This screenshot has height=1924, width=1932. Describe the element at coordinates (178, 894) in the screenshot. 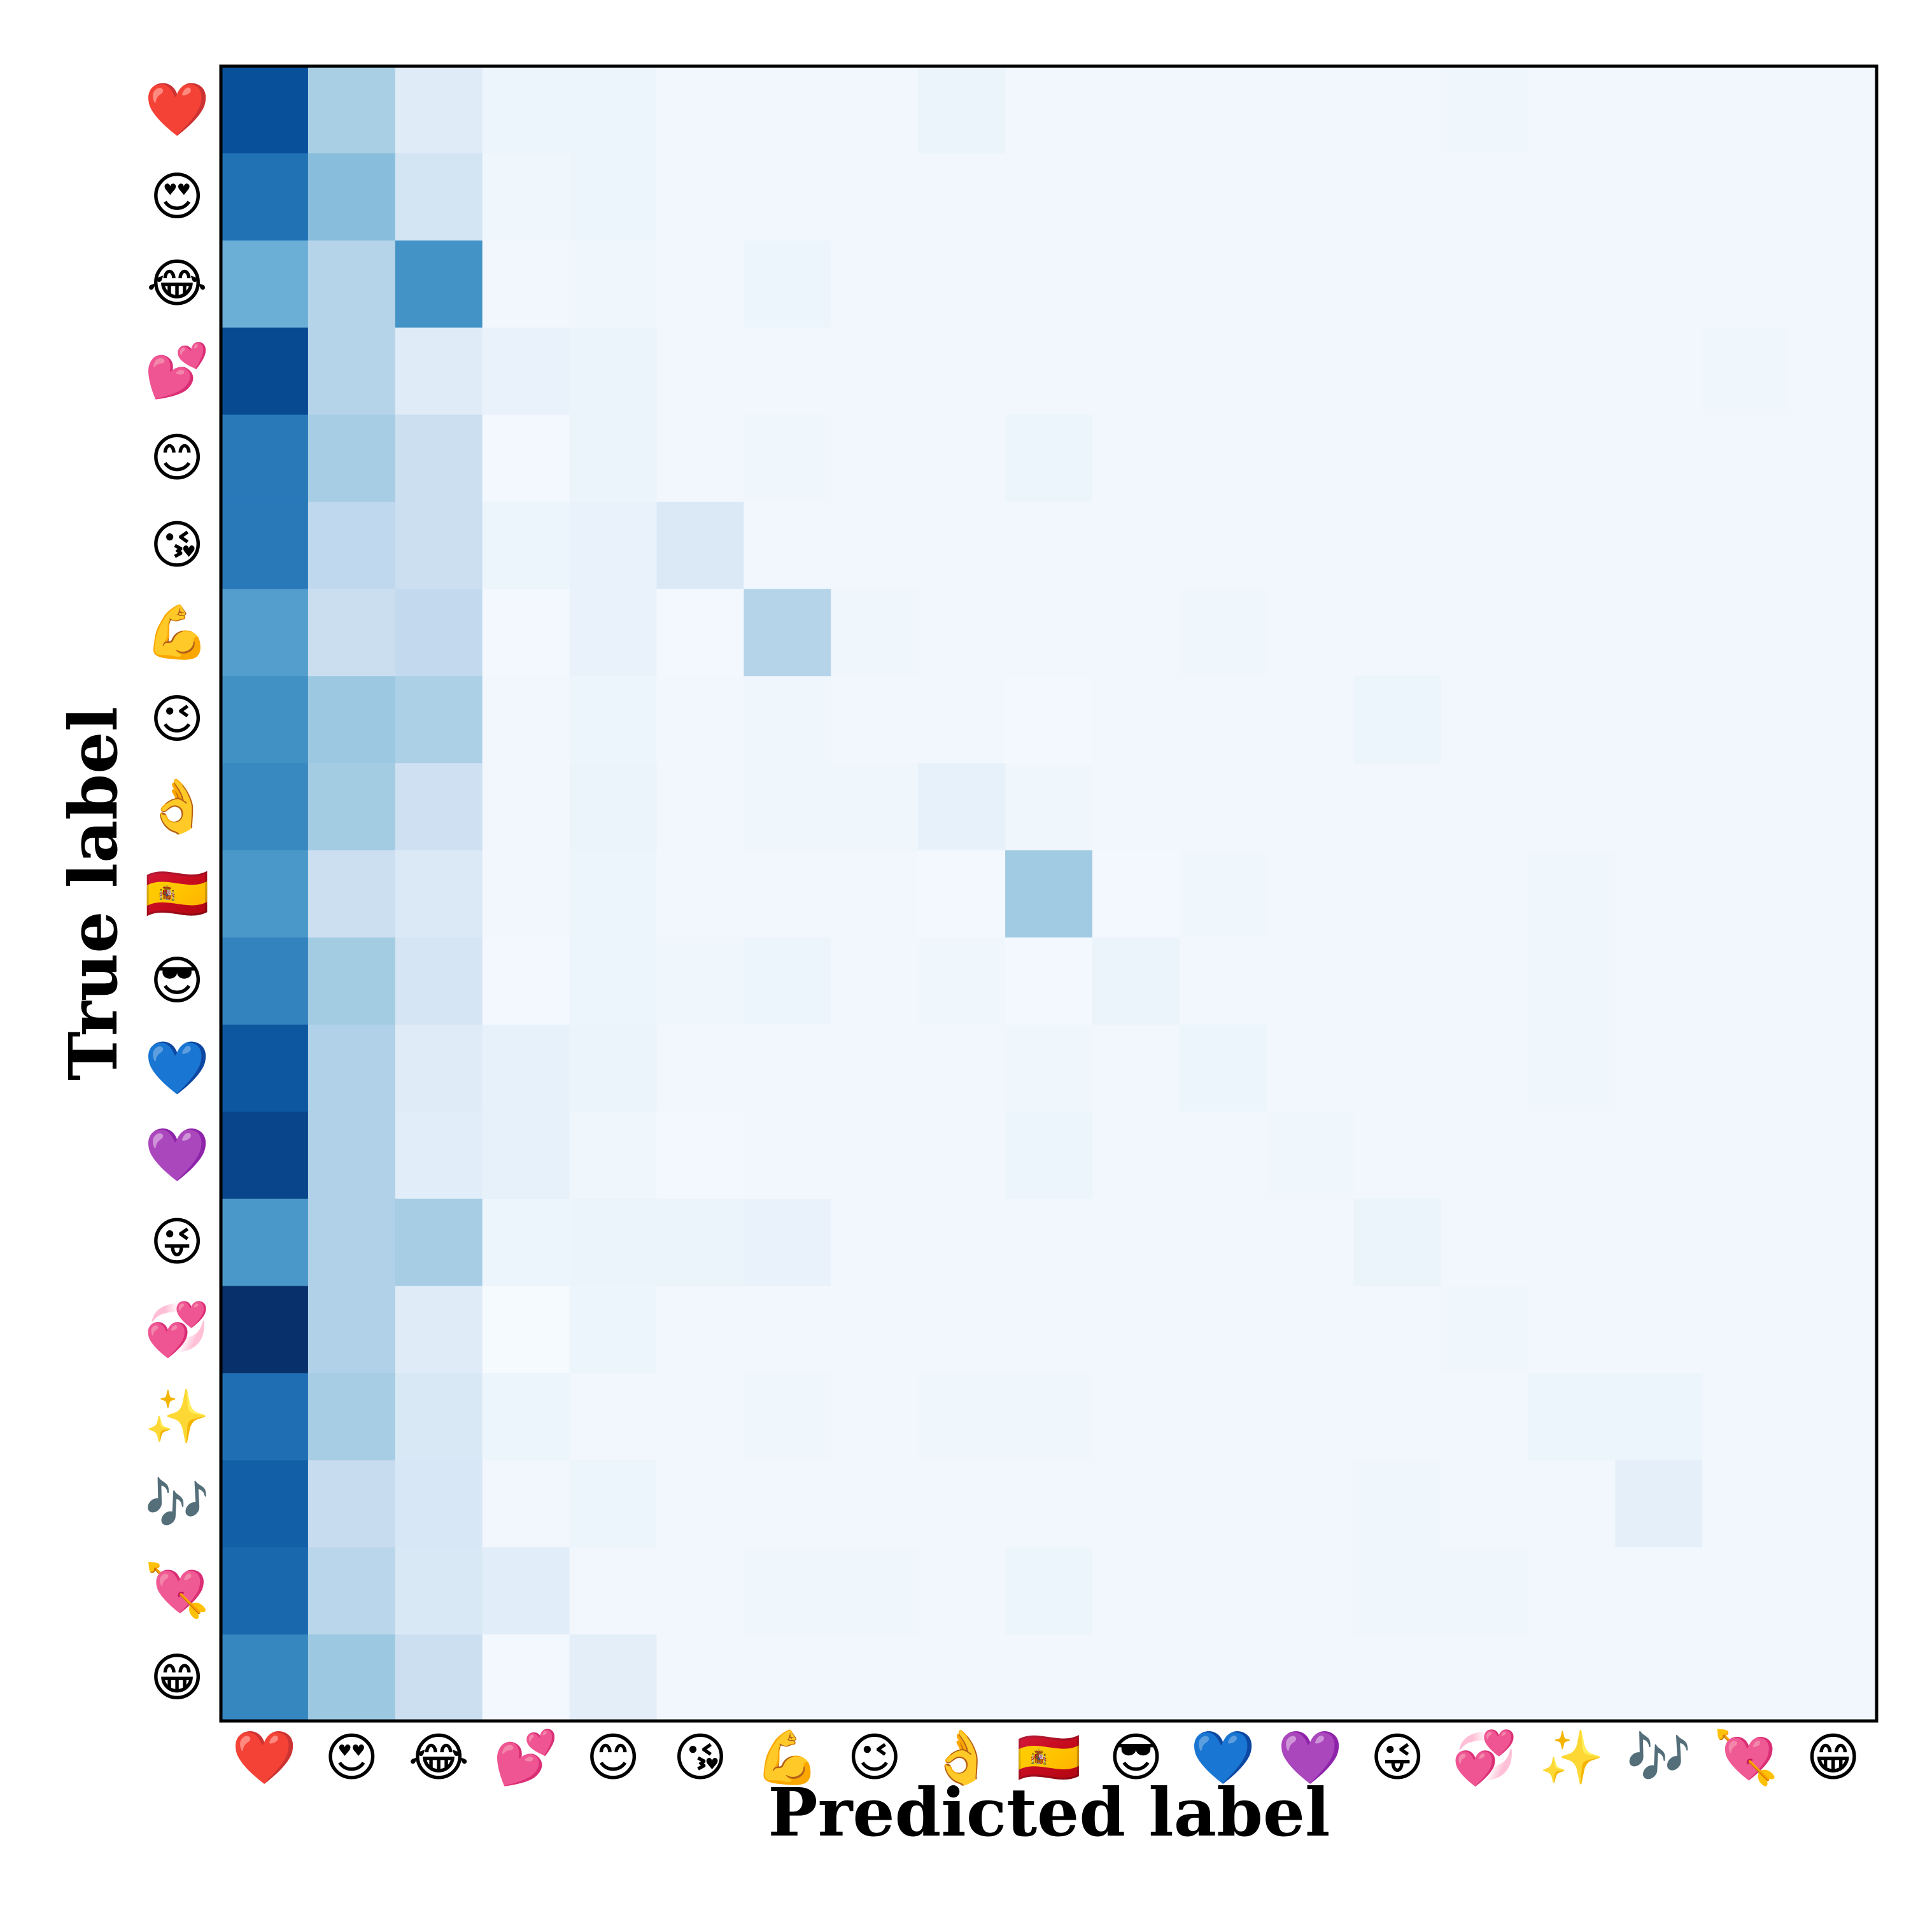

I see `y-tick-labels: ❤️ 😍 😂 💕 😊 😘 💪 😉 👌 🇪🇸 😎 💙 💜 😜 💞 ✨ 🎶 💘 😁` at that location.